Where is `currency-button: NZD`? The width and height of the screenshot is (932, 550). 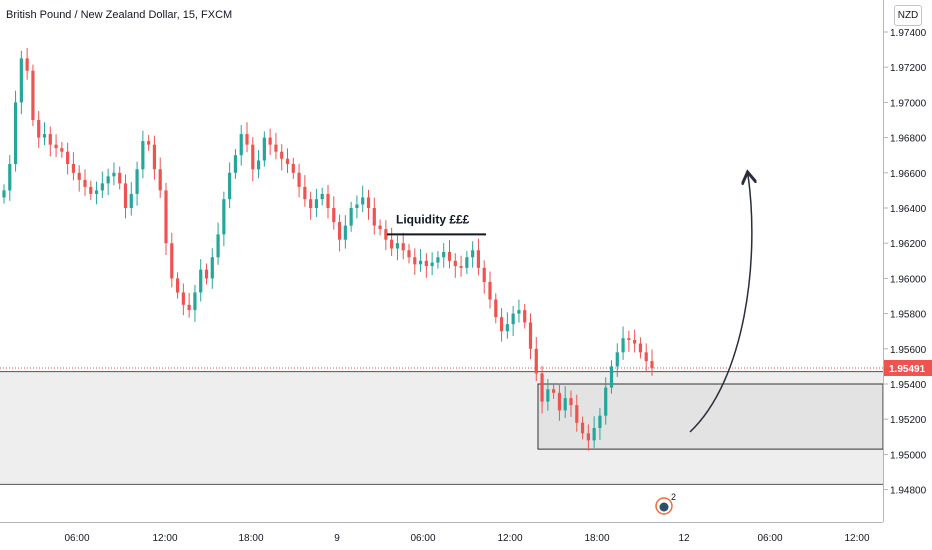 currency-button: NZD is located at coordinates (908, 15).